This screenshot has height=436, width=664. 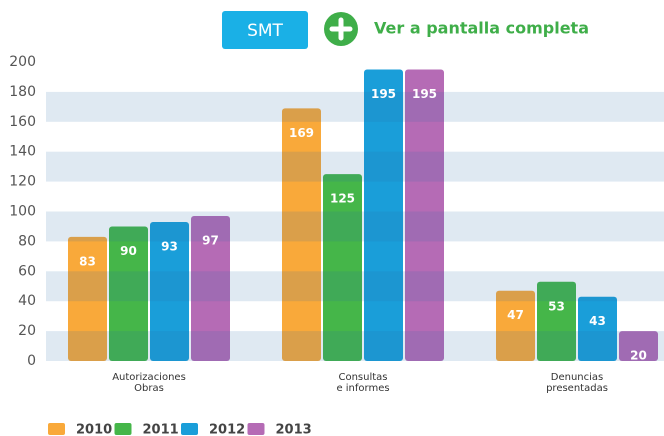 I want to click on x-tick-label: Consultas, so click(x=362, y=377).